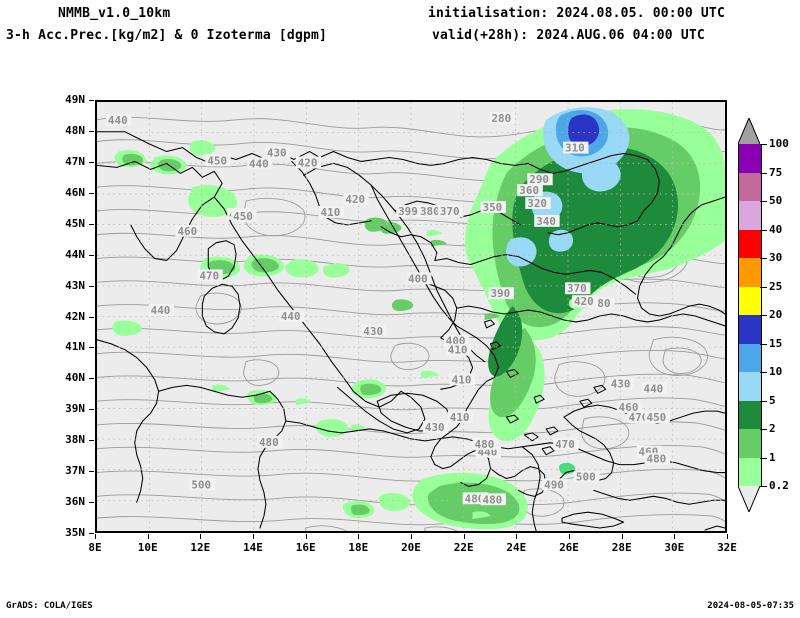 This screenshot has height=618, width=800. I want to click on contour-label: 340, so click(546, 221).